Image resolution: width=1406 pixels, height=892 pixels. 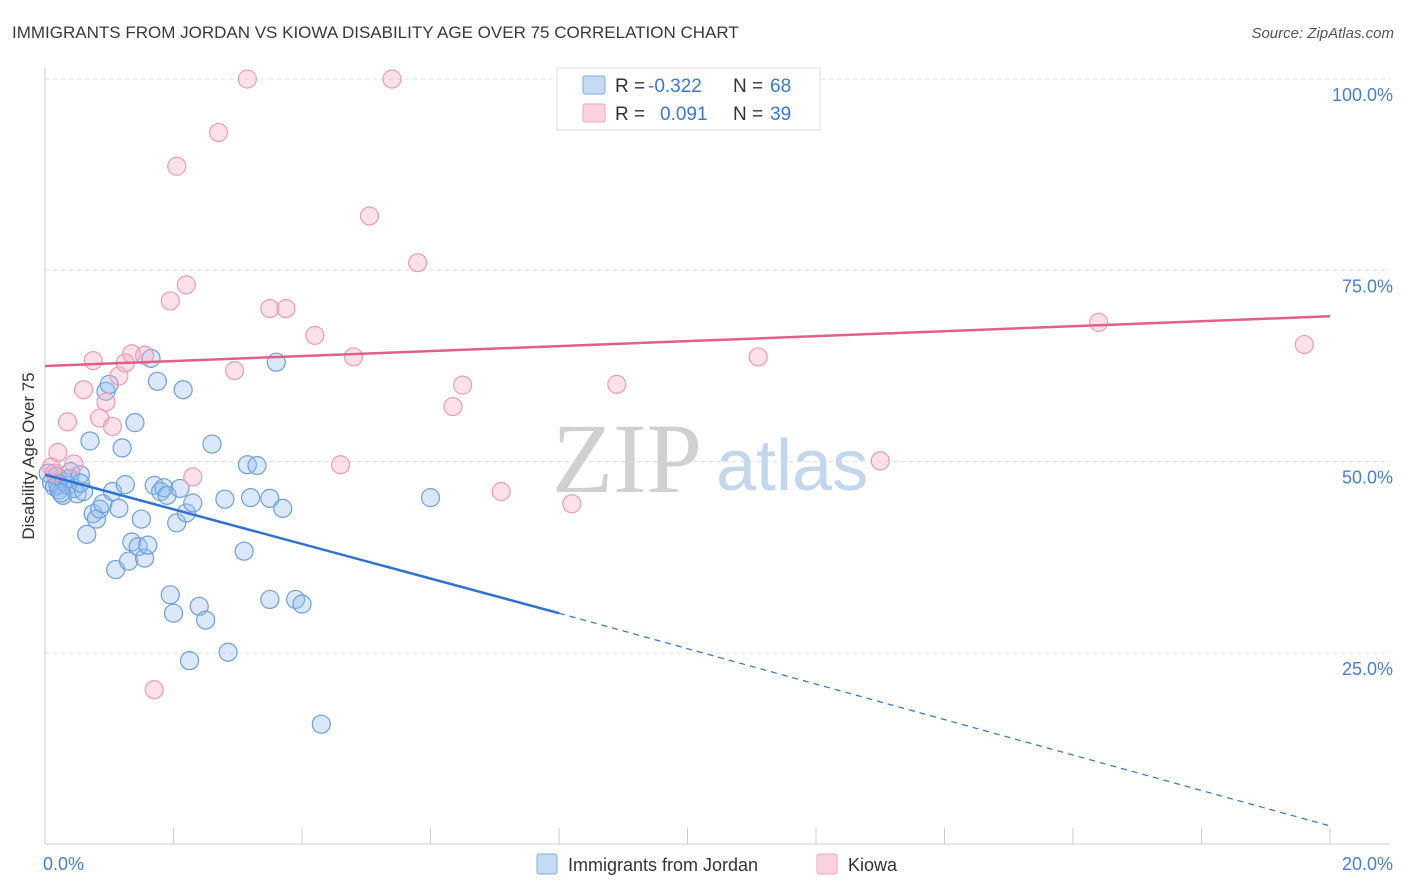 What do you see at coordinates (688, 99) in the screenshot?
I see `stats-legend: R = -0.322 N = 68 R = 0.091 N = 39` at bounding box center [688, 99].